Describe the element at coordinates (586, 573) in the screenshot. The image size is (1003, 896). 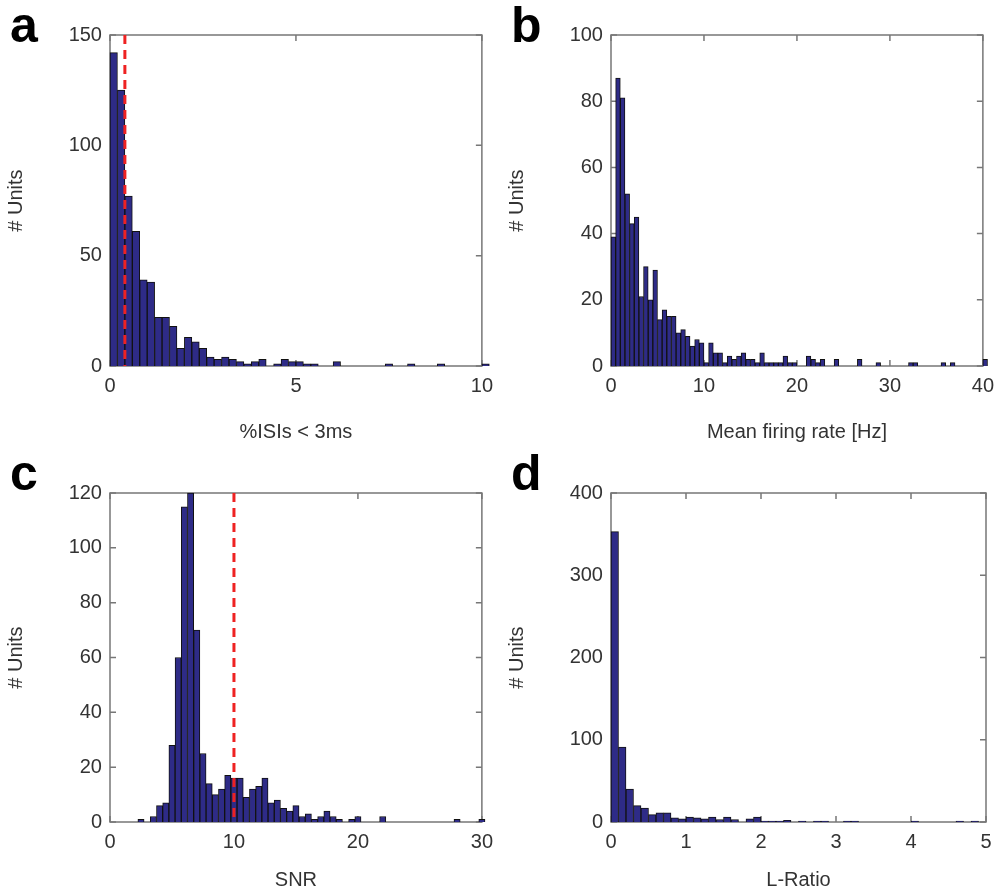
I see `y-tick-label: 300` at that location.